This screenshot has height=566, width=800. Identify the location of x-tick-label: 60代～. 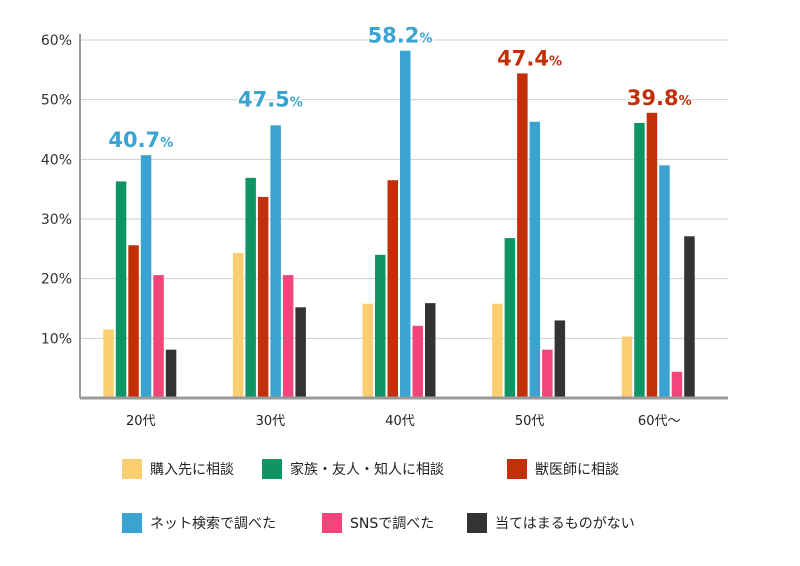
(659, 421).